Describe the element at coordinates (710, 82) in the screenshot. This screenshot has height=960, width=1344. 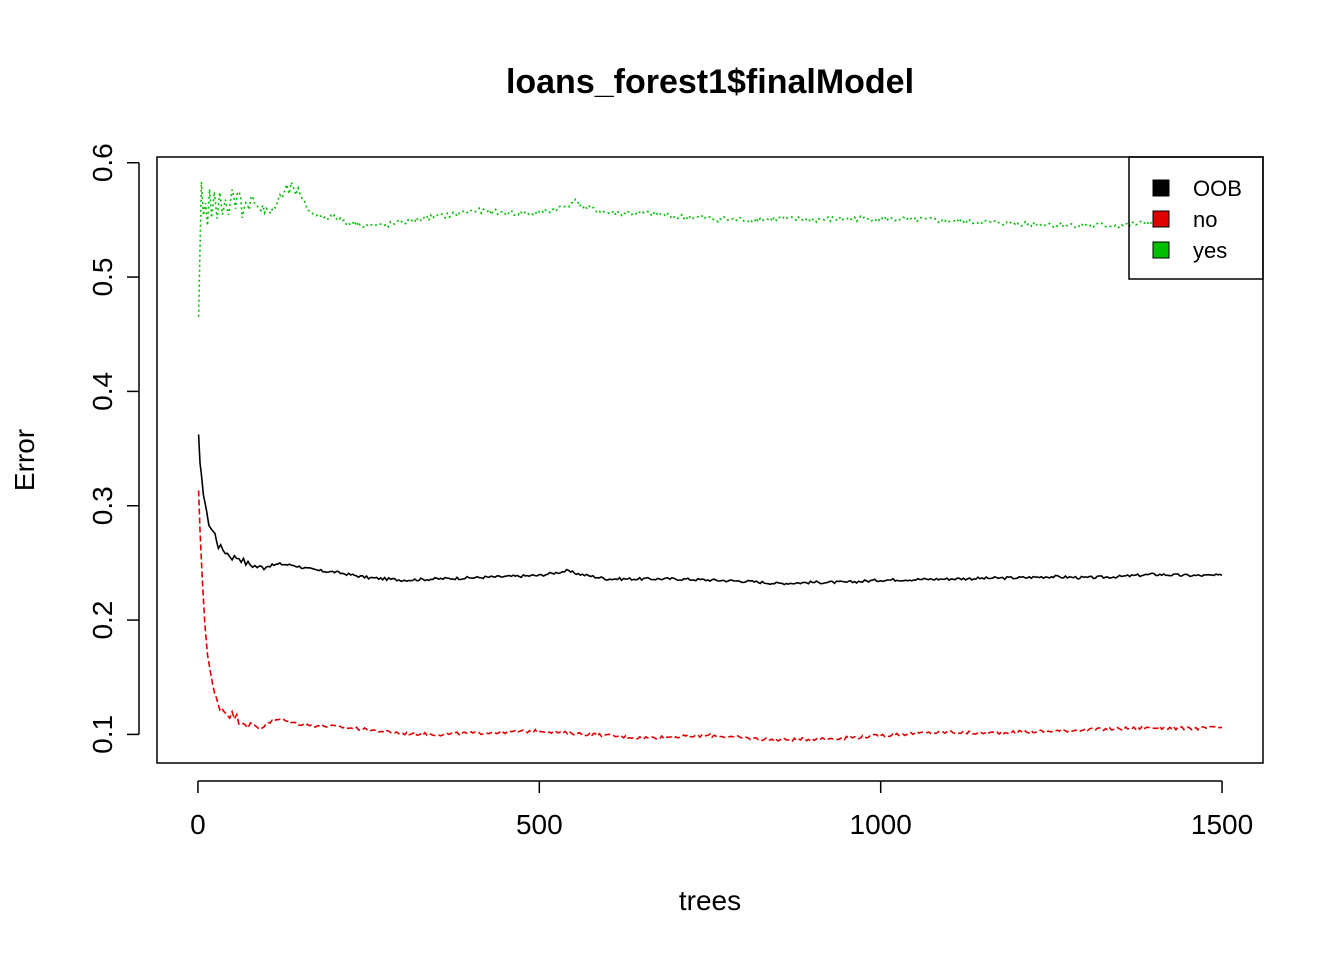
I see `chart-title: loans_forest1$finalModel` at that location.